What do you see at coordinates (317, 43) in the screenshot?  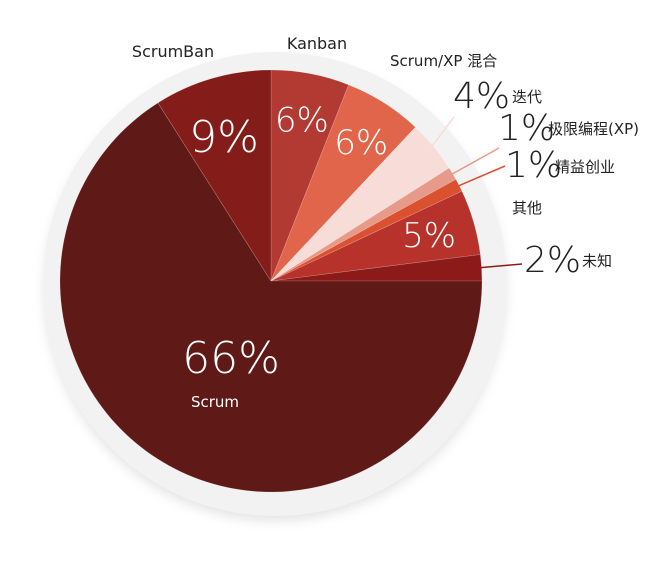 I see `category-label-kanban-0: Kanban` at bounding box center [317, 43].